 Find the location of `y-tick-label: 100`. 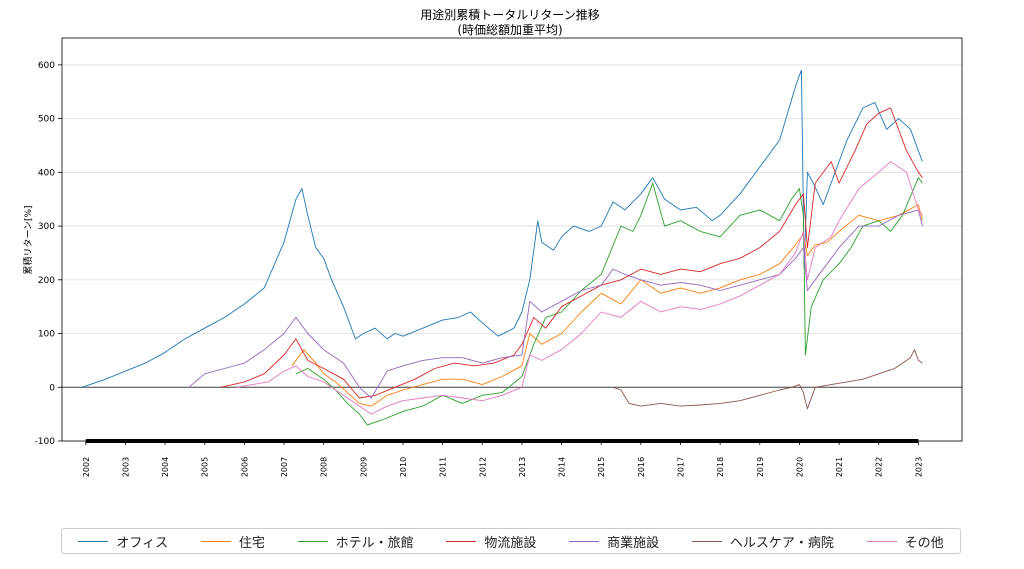

y-tick-label: 100 is located at coordinates (46, 335).